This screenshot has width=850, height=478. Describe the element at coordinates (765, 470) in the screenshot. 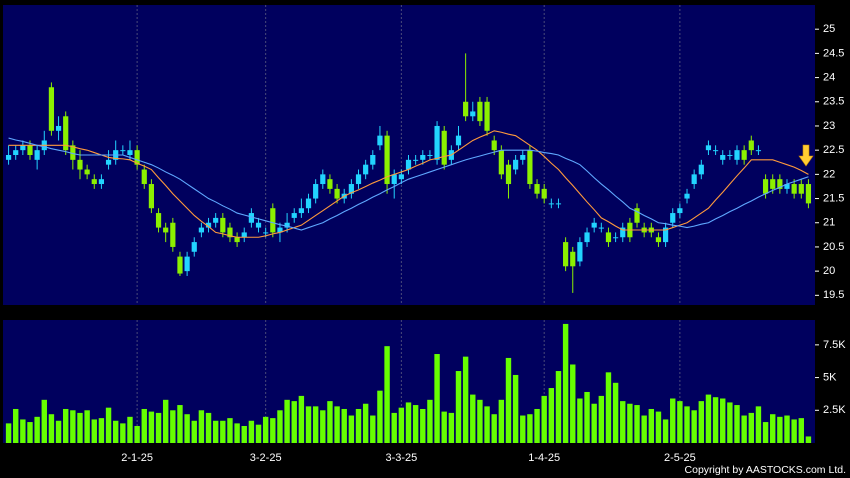

I see `copyright: Copyright by AASTOCKS.com Ltd.` at that location.